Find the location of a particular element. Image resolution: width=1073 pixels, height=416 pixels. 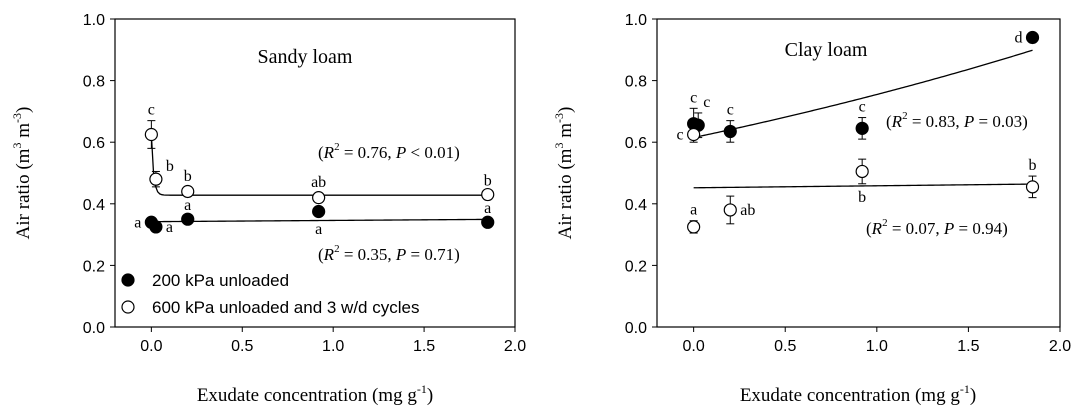

legend-marker-open is located at coordinates (128, 307).